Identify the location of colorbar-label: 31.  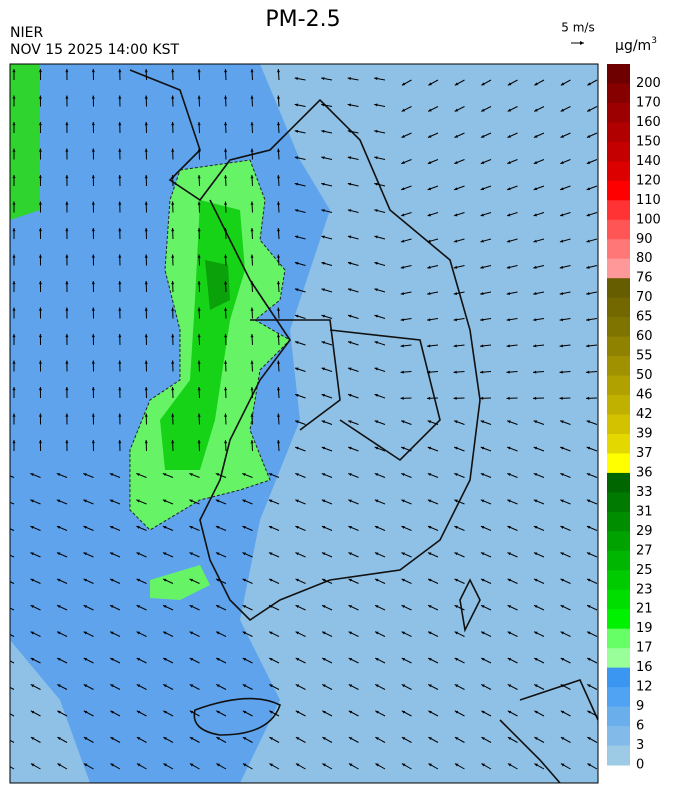
(644, 511).